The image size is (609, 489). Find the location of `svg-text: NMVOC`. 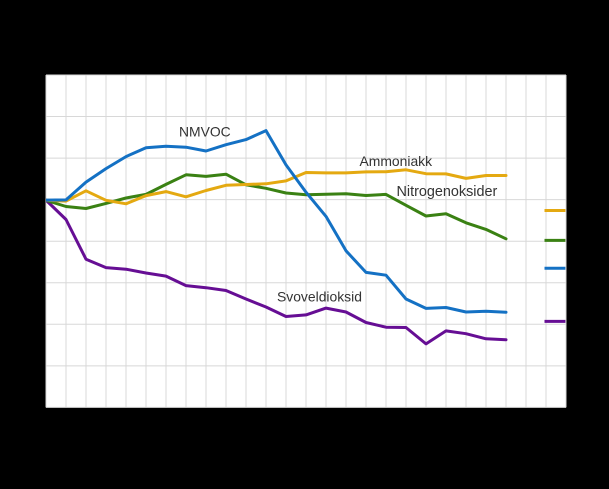

svg-text: NMVOC is located at coordinates (205, 131).